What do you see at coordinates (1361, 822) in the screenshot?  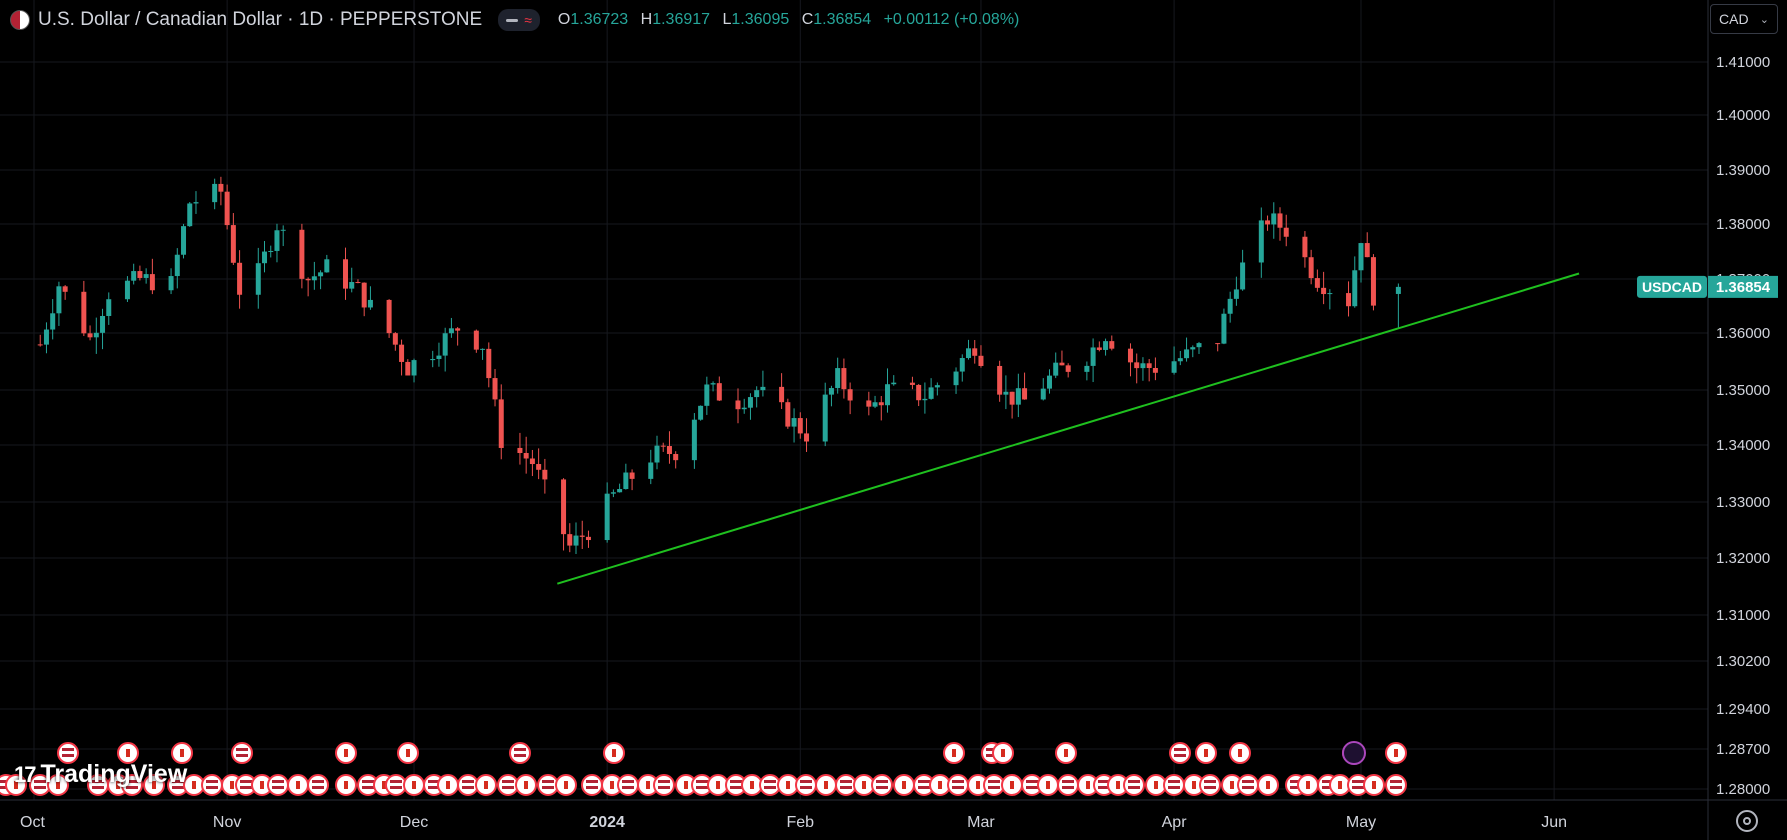 I see `time-tick-label: May` at bounding box center [1361, 822].